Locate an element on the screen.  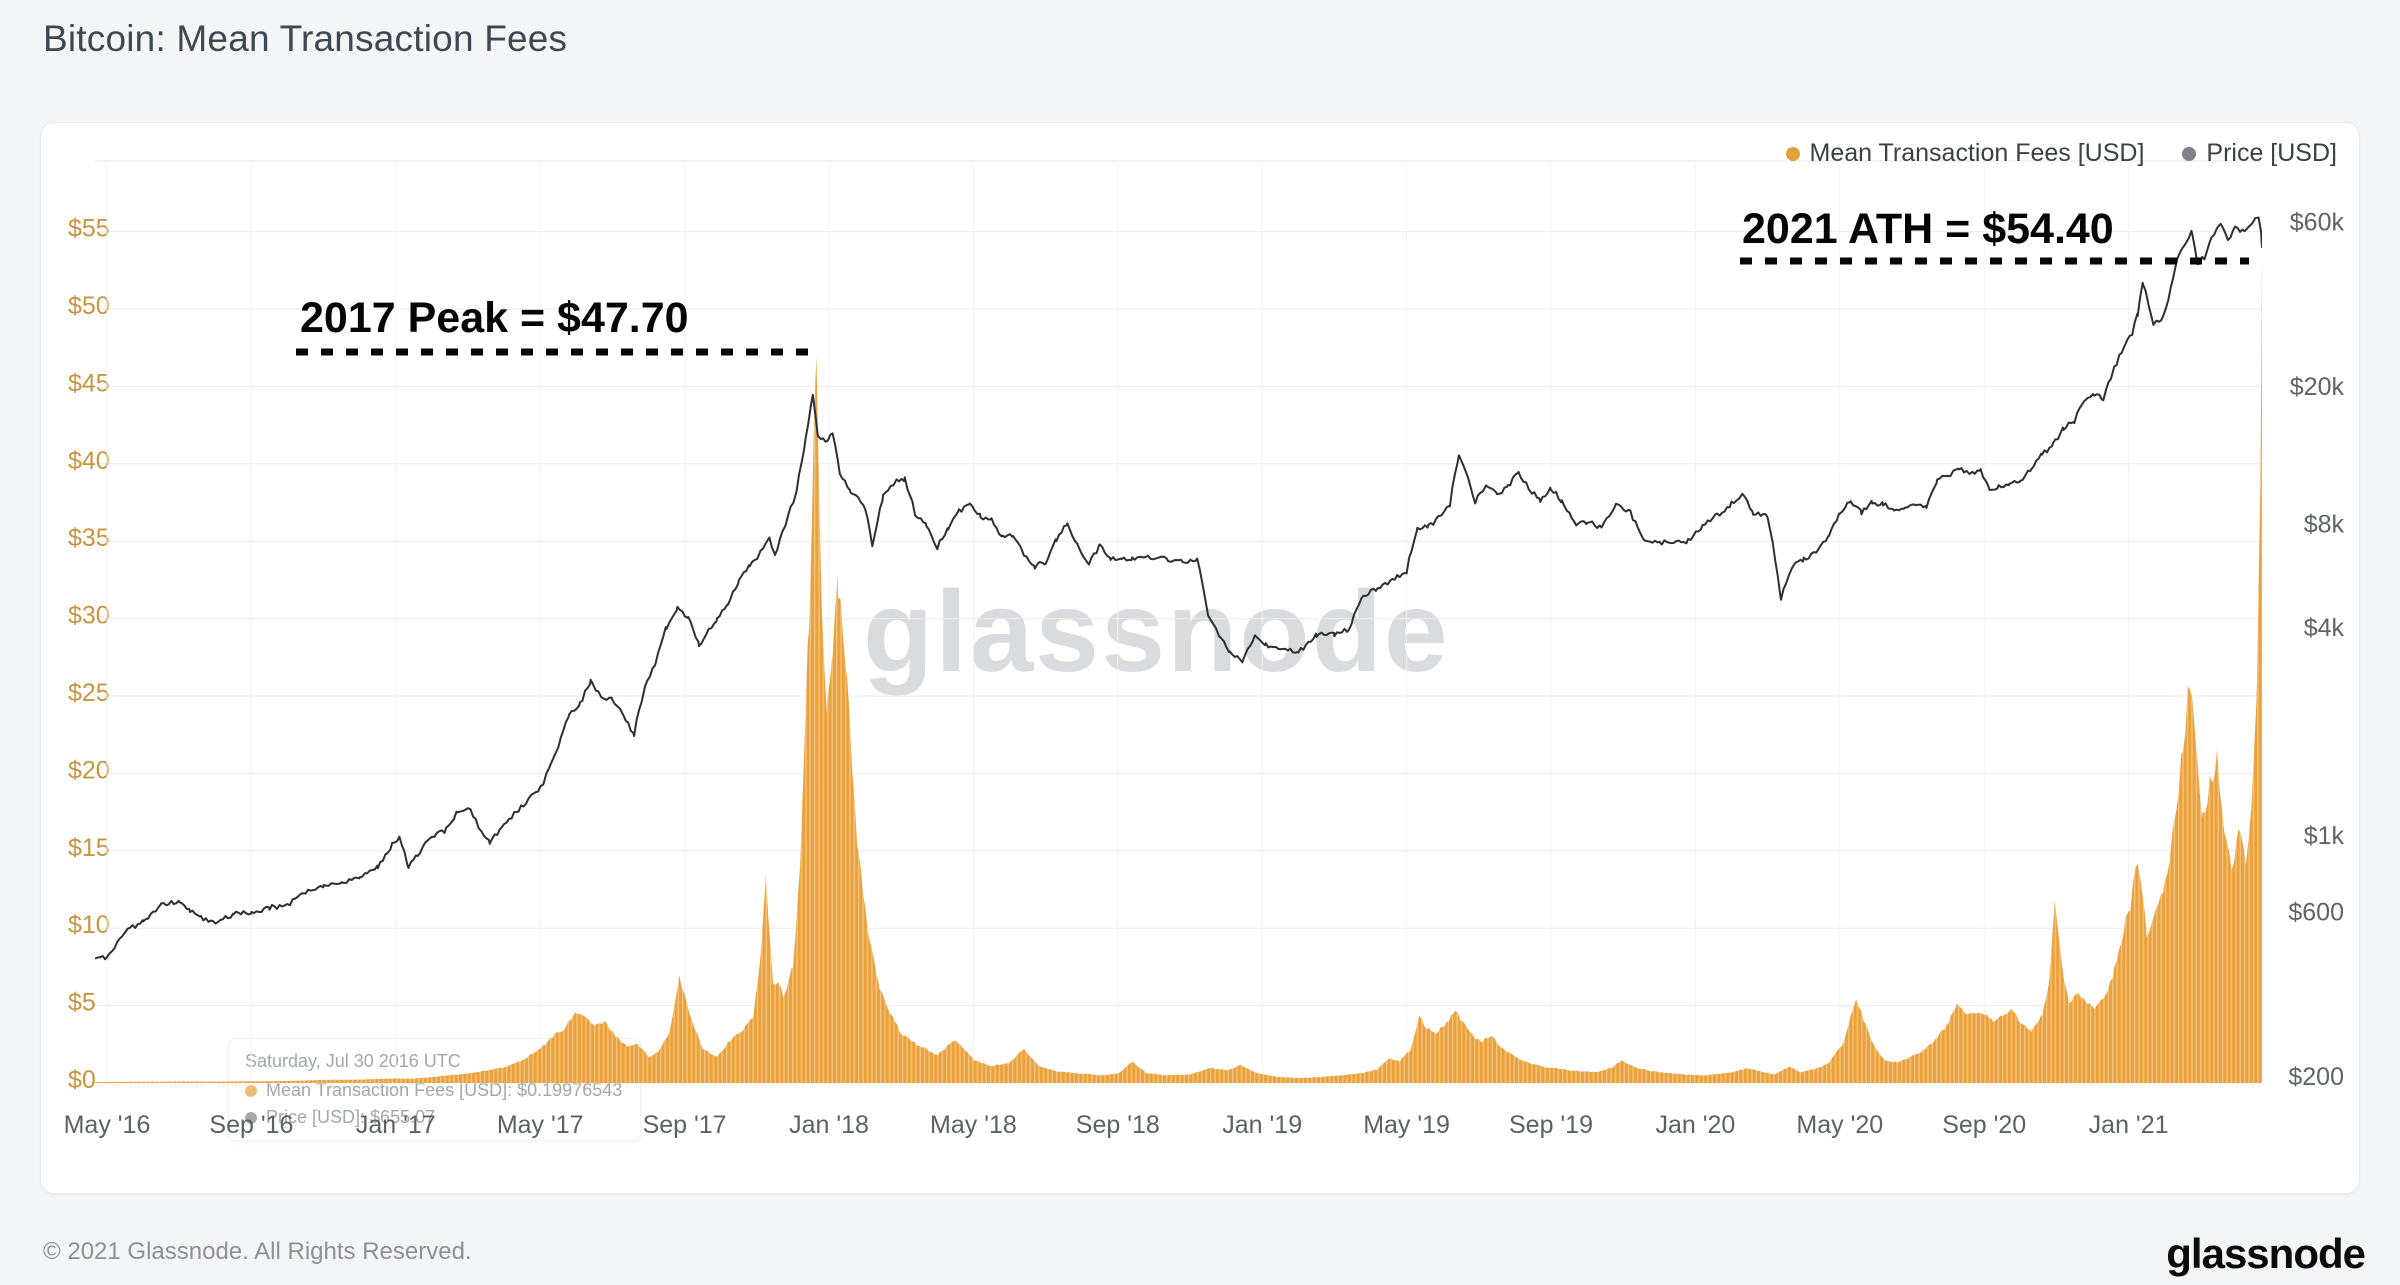
right-axis-tick-label: $8k is located at coordinates (2324, 524).